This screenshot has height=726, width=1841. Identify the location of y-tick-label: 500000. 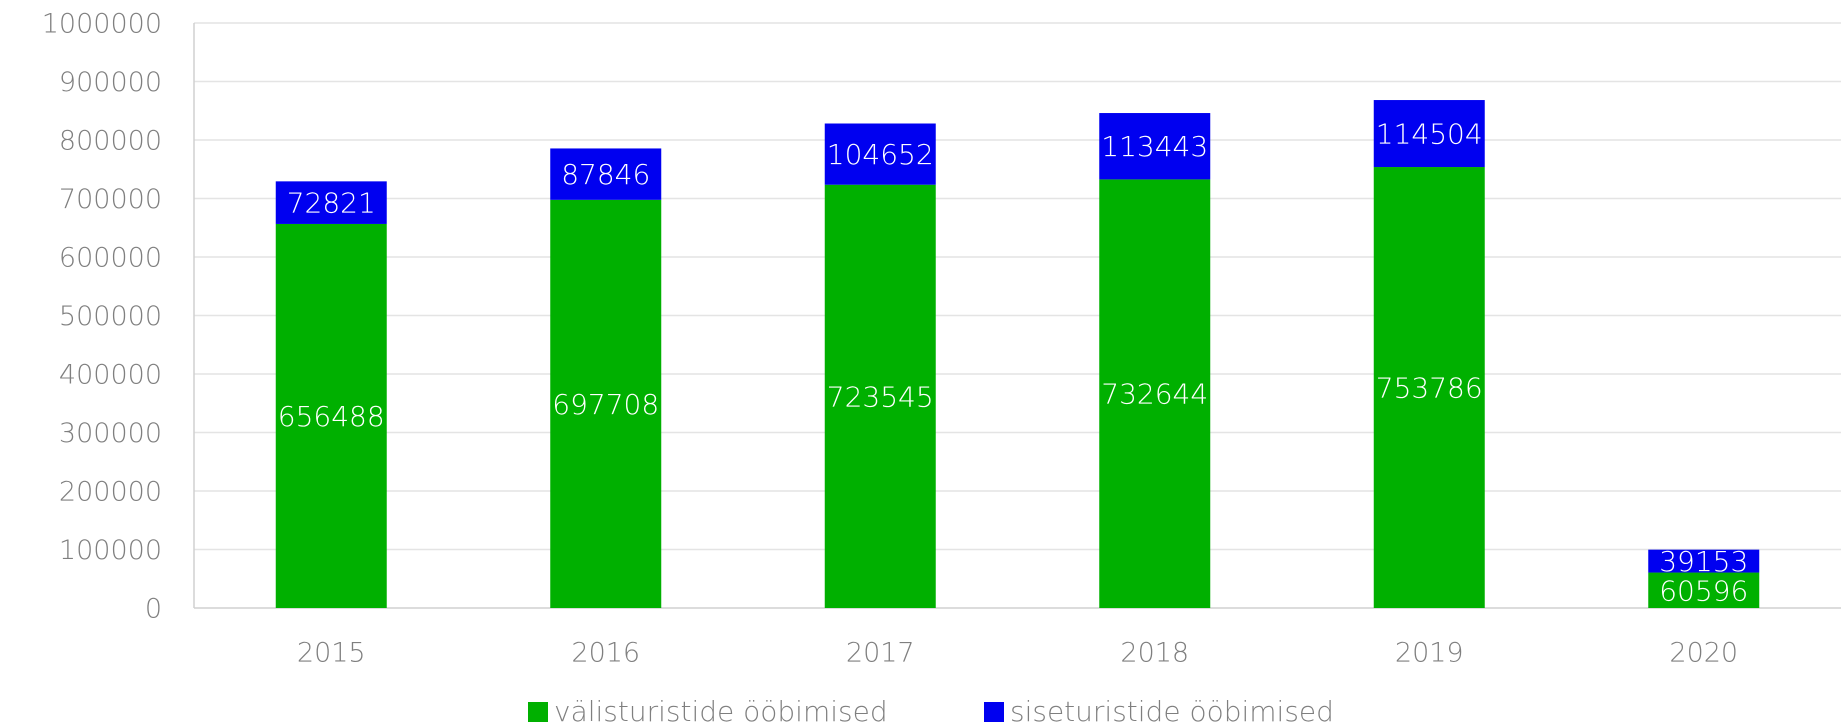
(110, 316).